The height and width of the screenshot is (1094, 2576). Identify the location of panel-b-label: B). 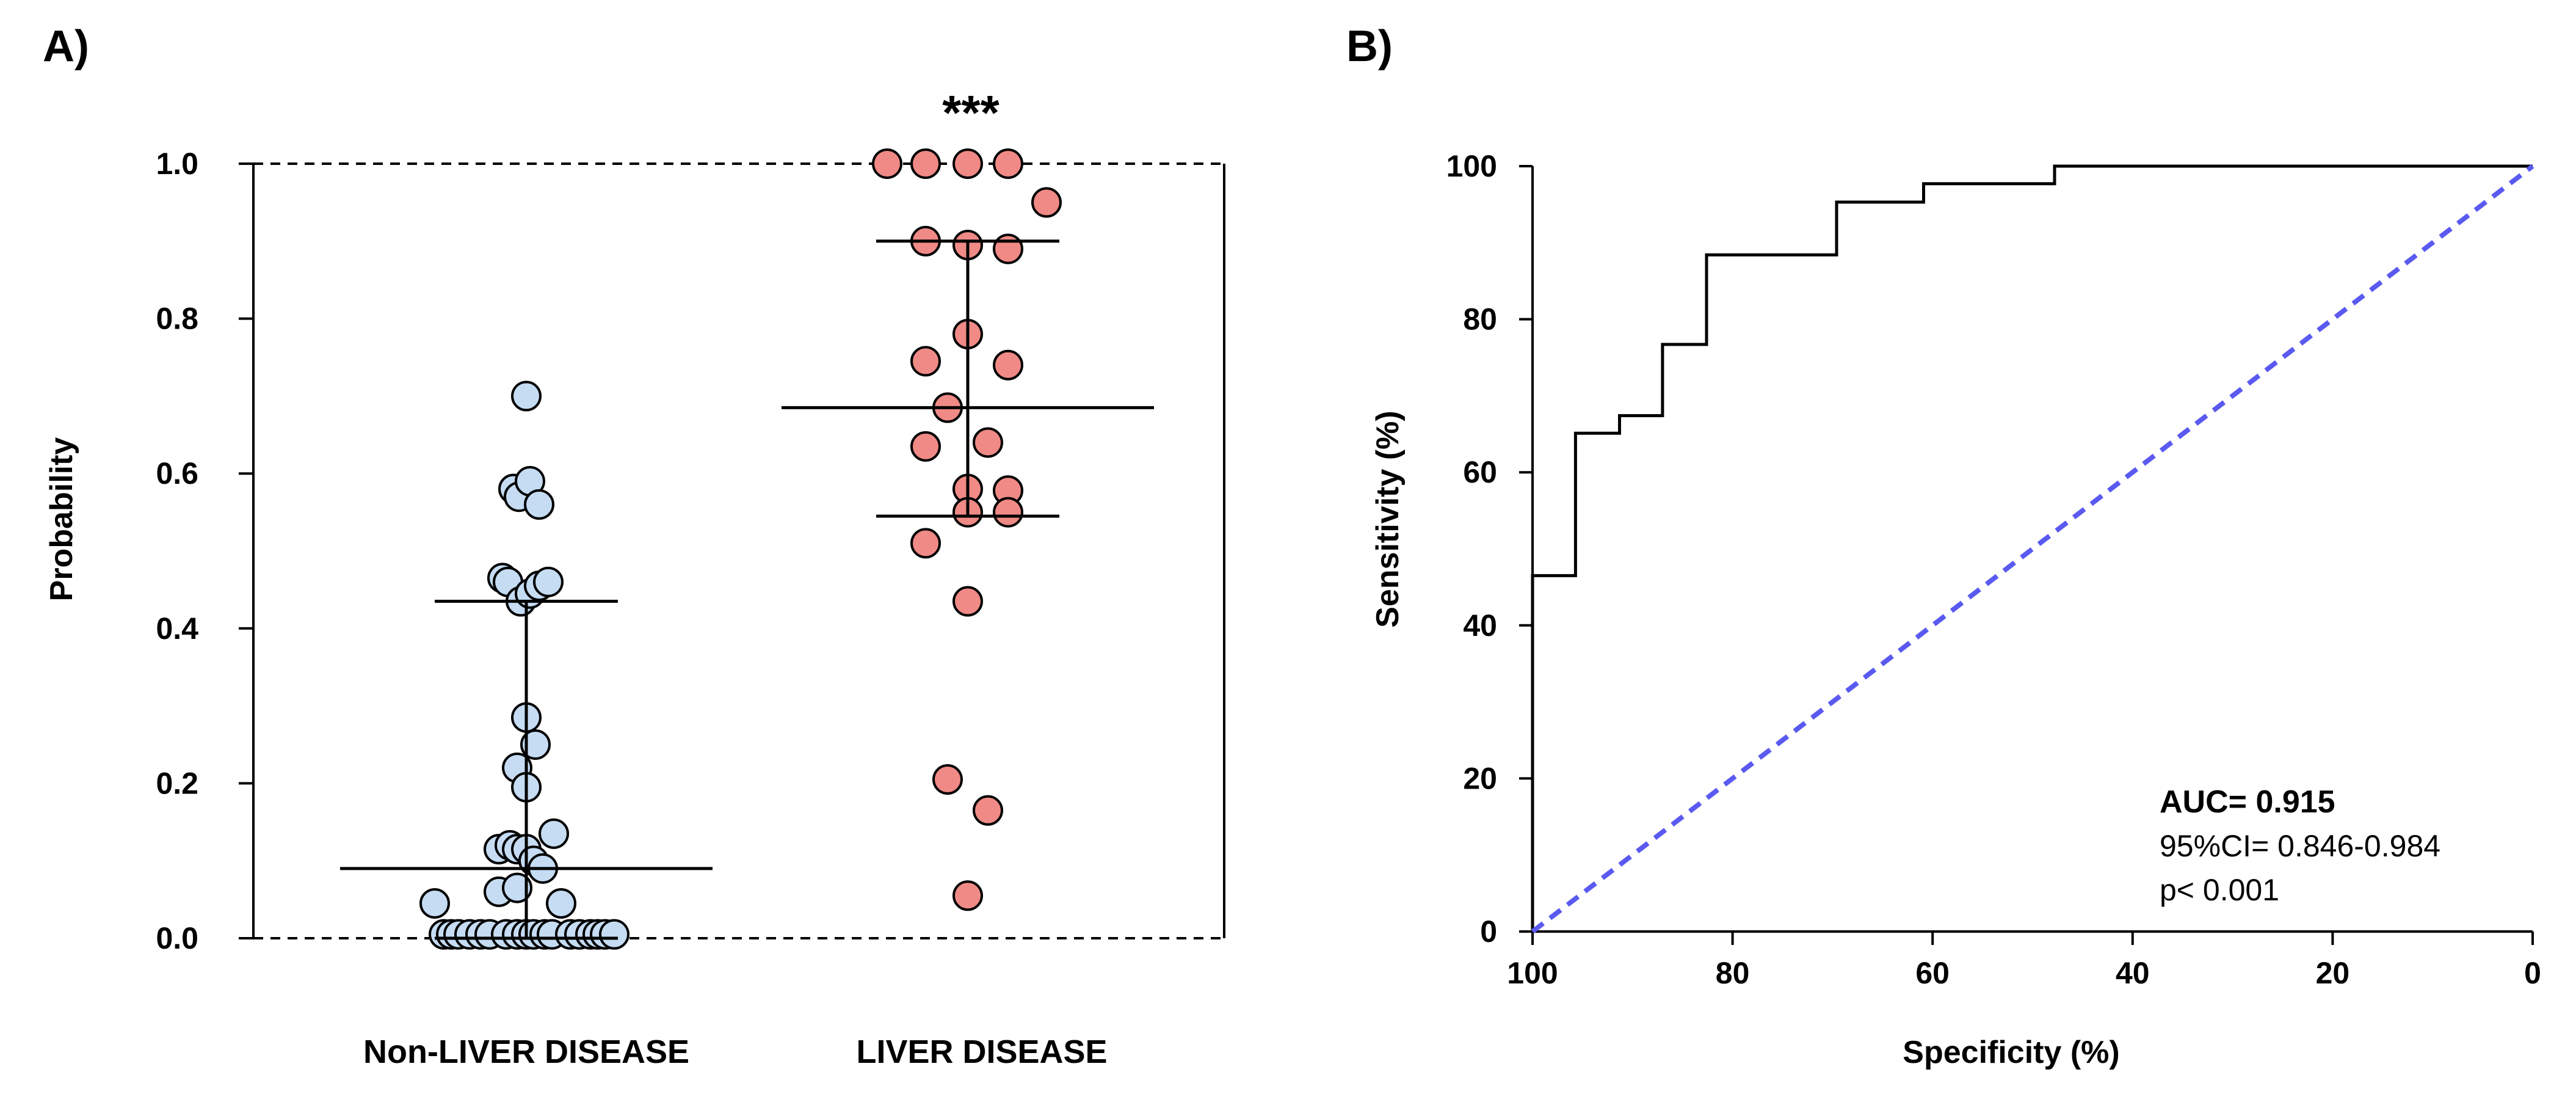
(1369, 46).